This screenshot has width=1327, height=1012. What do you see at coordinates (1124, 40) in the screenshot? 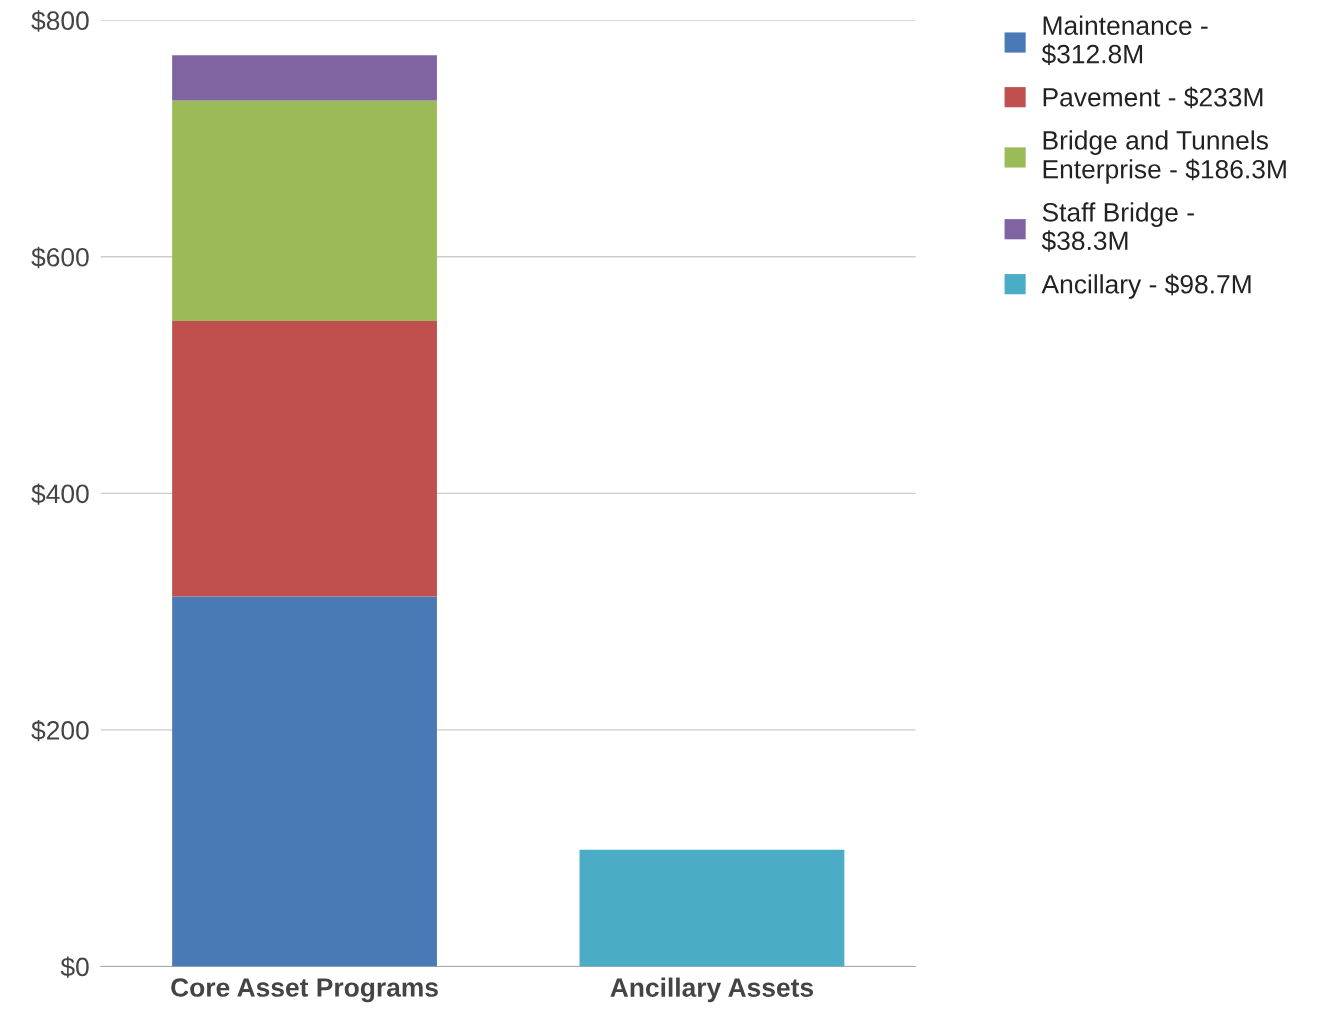
I see `legend-label: Maintenance - $312.8M` at bounding box center [1124, 40].